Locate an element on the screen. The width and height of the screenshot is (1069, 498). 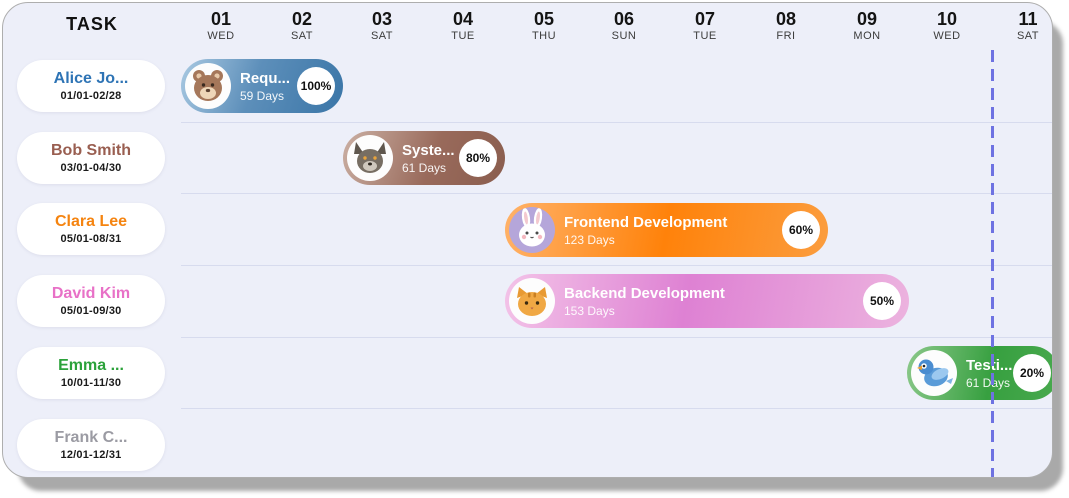
timeline-month-11: 11 SAT is located at coordinates (1028, 25).